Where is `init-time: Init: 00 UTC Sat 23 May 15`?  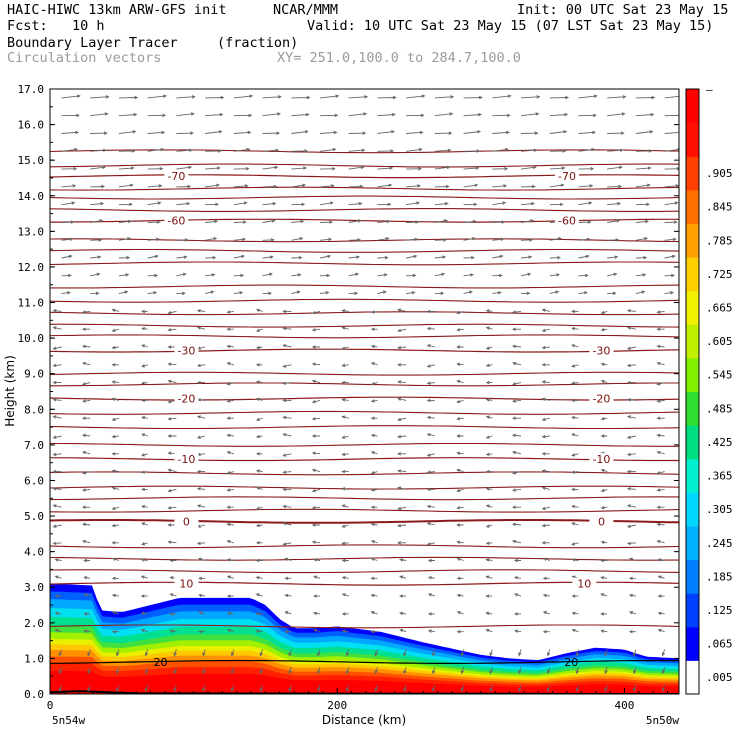
init-time: Init: 00 UTC Sat 23 May 15 is located at coordinates (623, 10).